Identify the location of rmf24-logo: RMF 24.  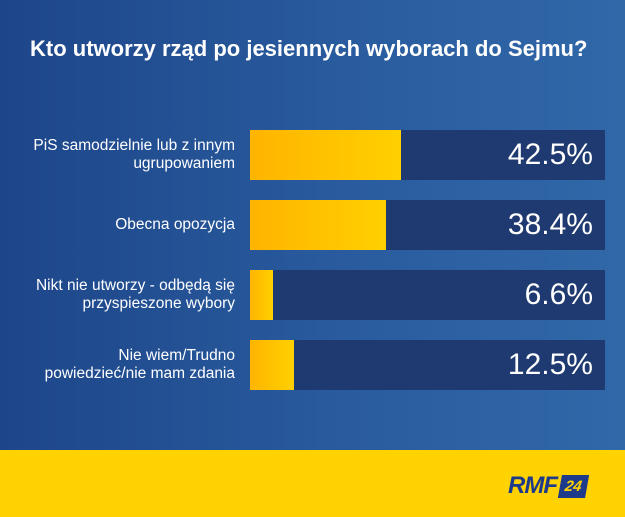
(548, 486).